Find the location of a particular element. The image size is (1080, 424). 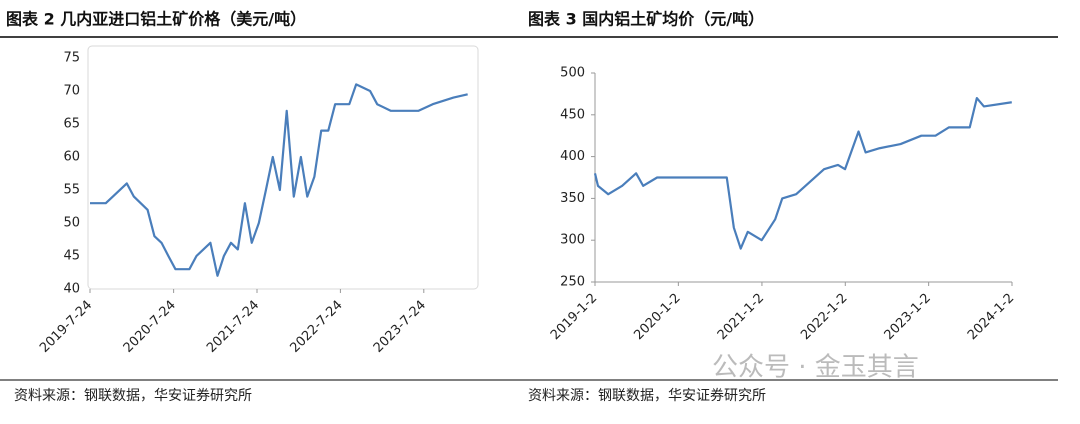

y-tick-label: 250 is located at coordinates (572, 282).